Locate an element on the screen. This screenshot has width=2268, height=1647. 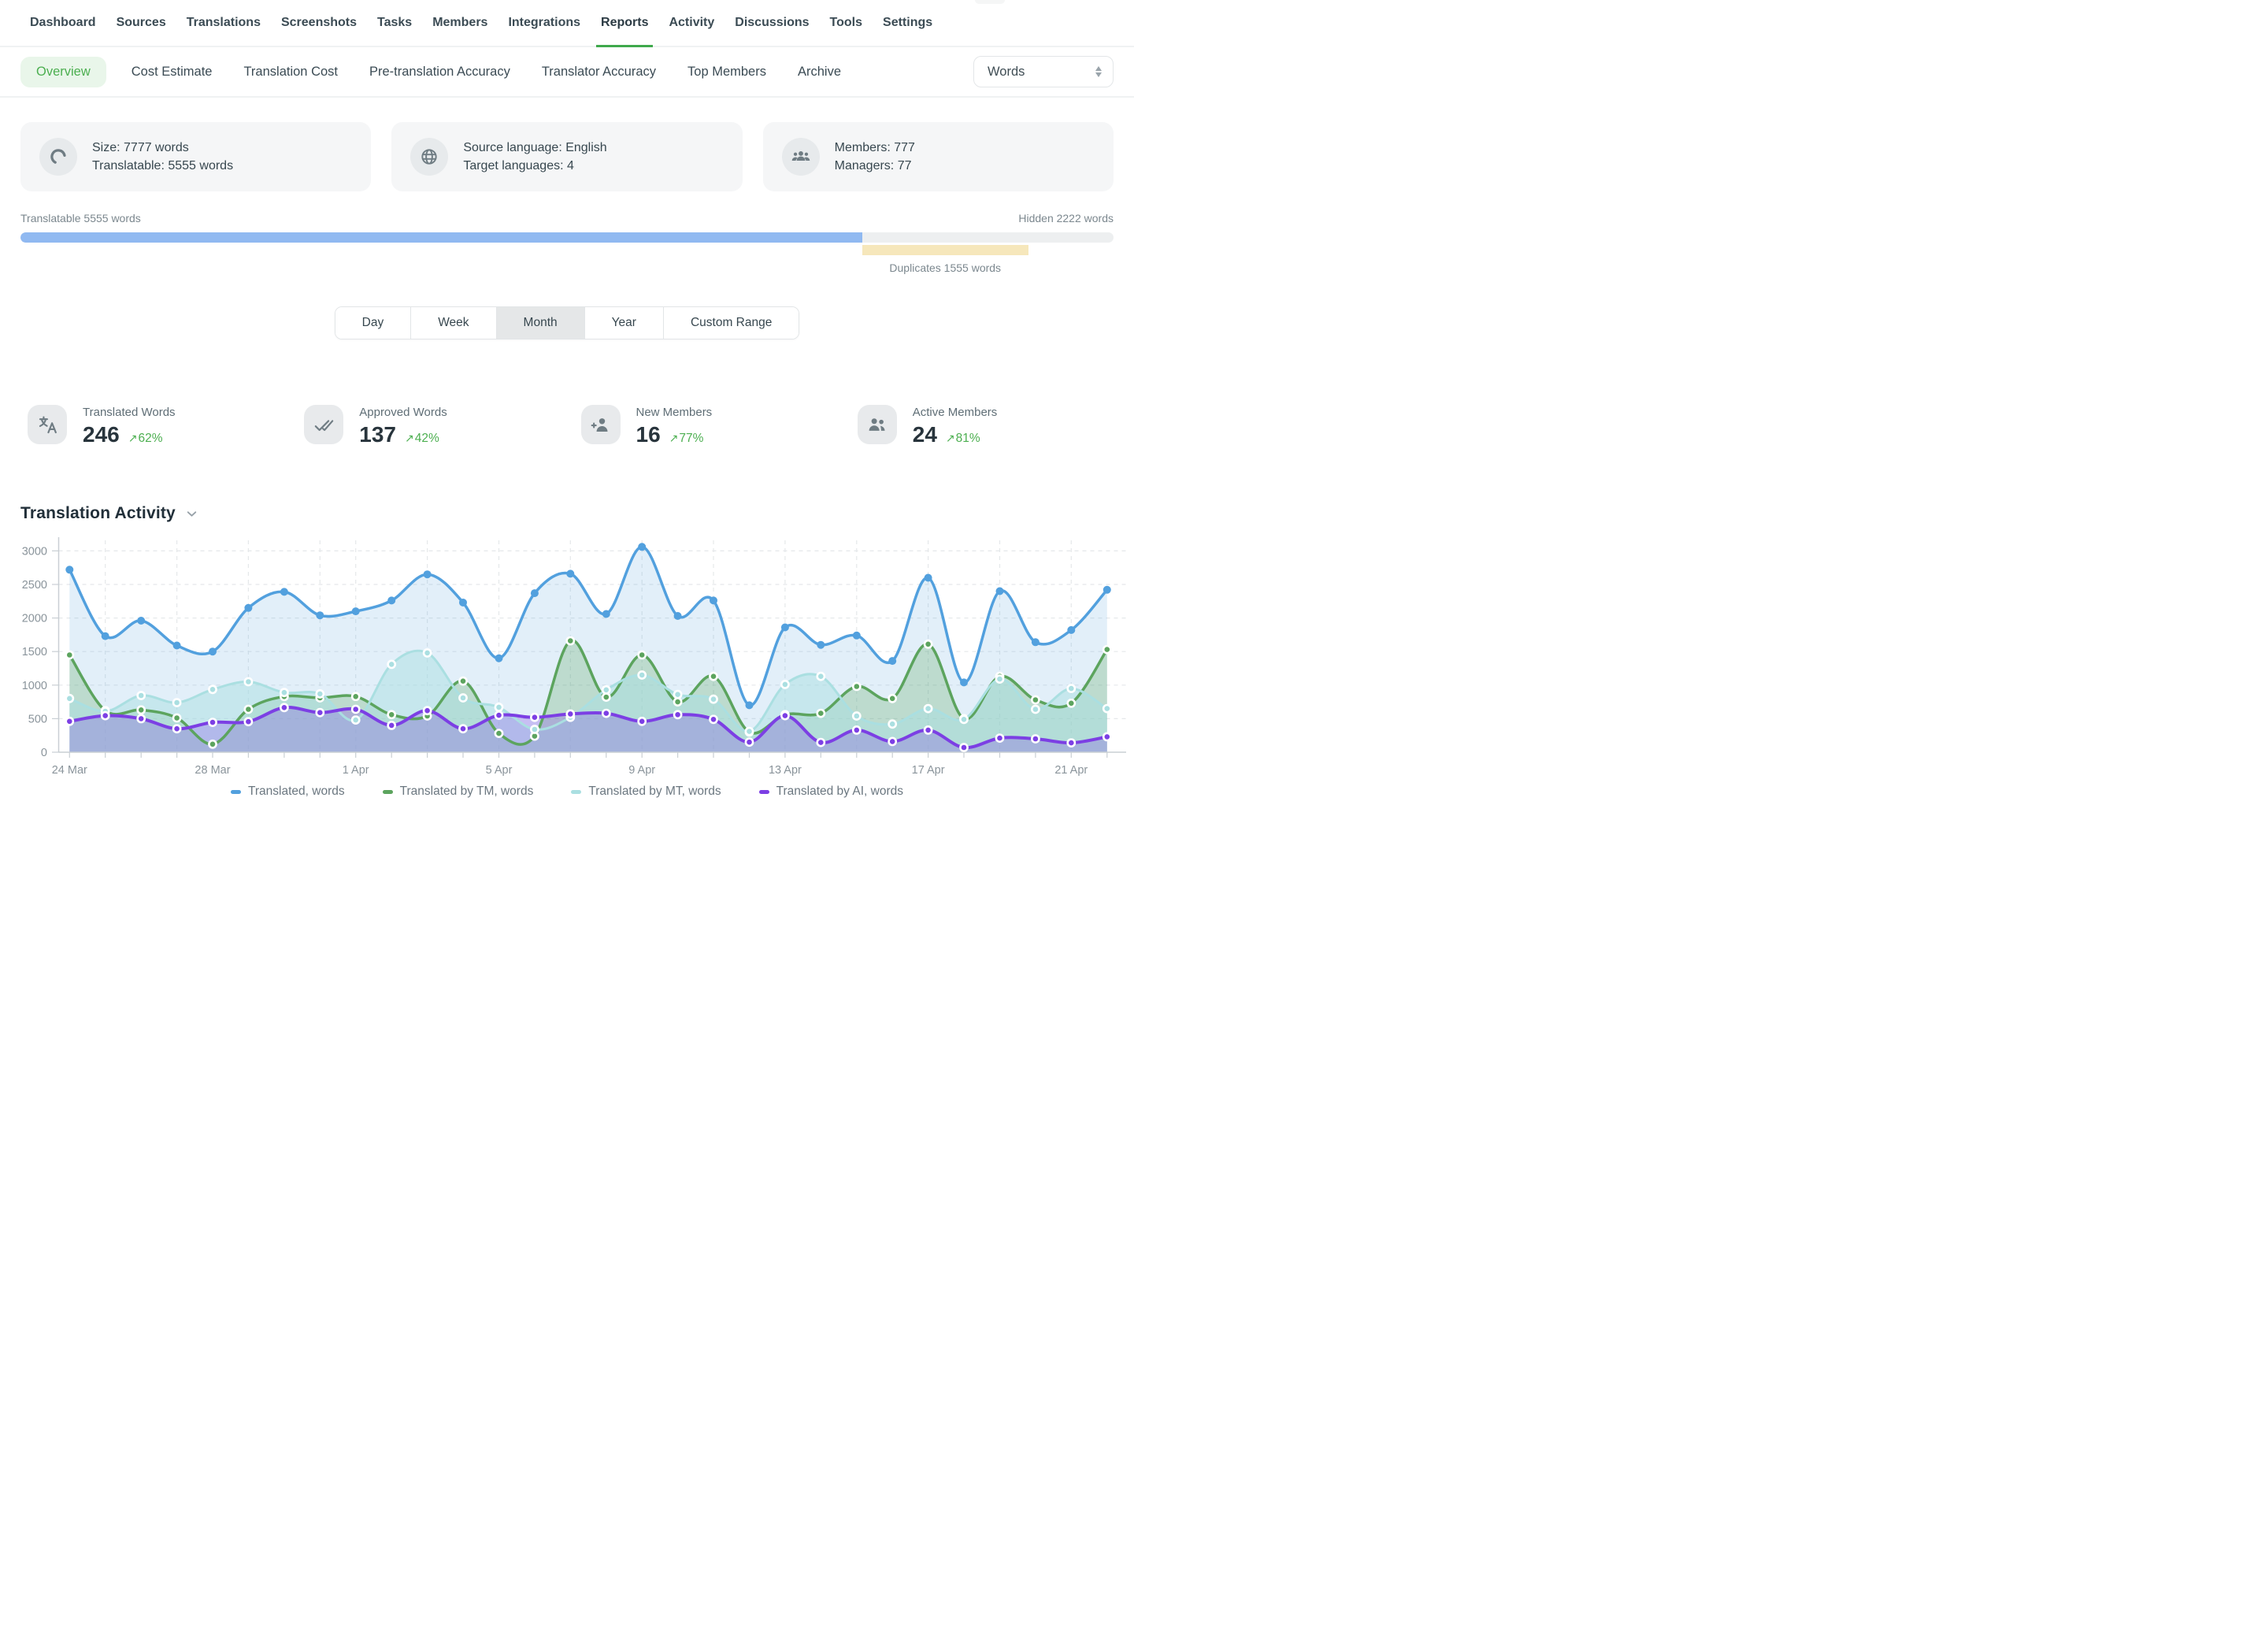
svg-text: 2000 is located at coordinates (34, 619).